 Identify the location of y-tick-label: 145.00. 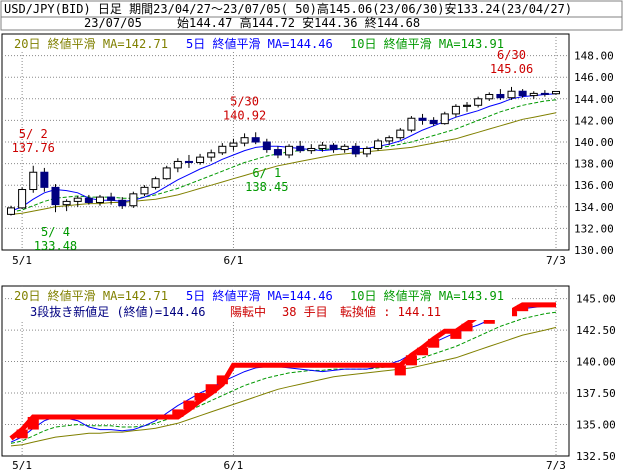
(596, 299).